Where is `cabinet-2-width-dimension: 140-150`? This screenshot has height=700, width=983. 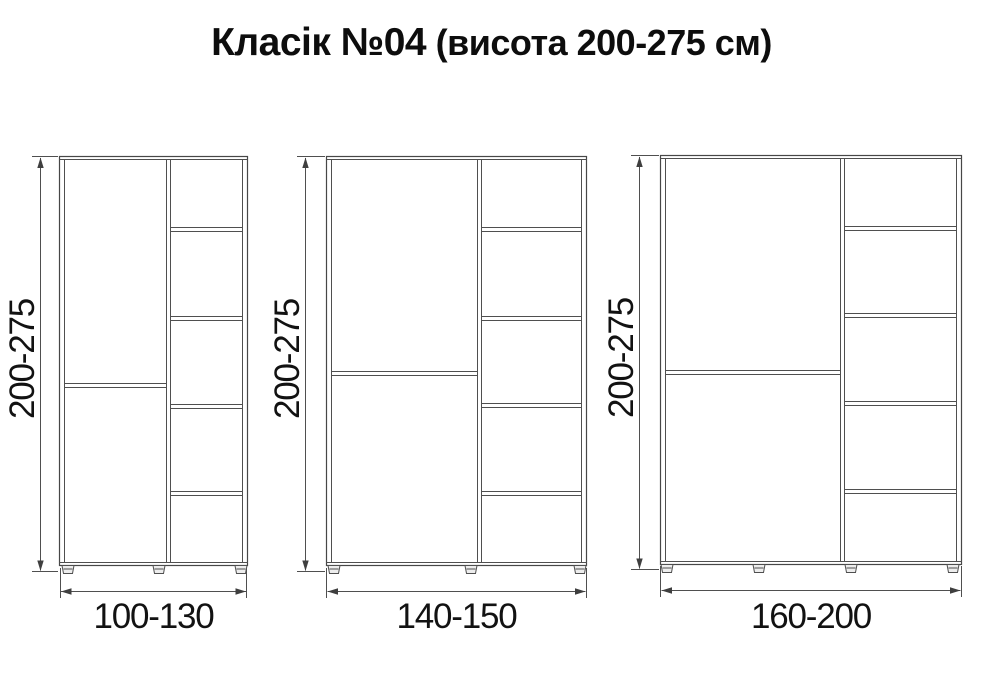
cabinet-2-width-dimension: 140-150 is located at coordinates (456, 602).